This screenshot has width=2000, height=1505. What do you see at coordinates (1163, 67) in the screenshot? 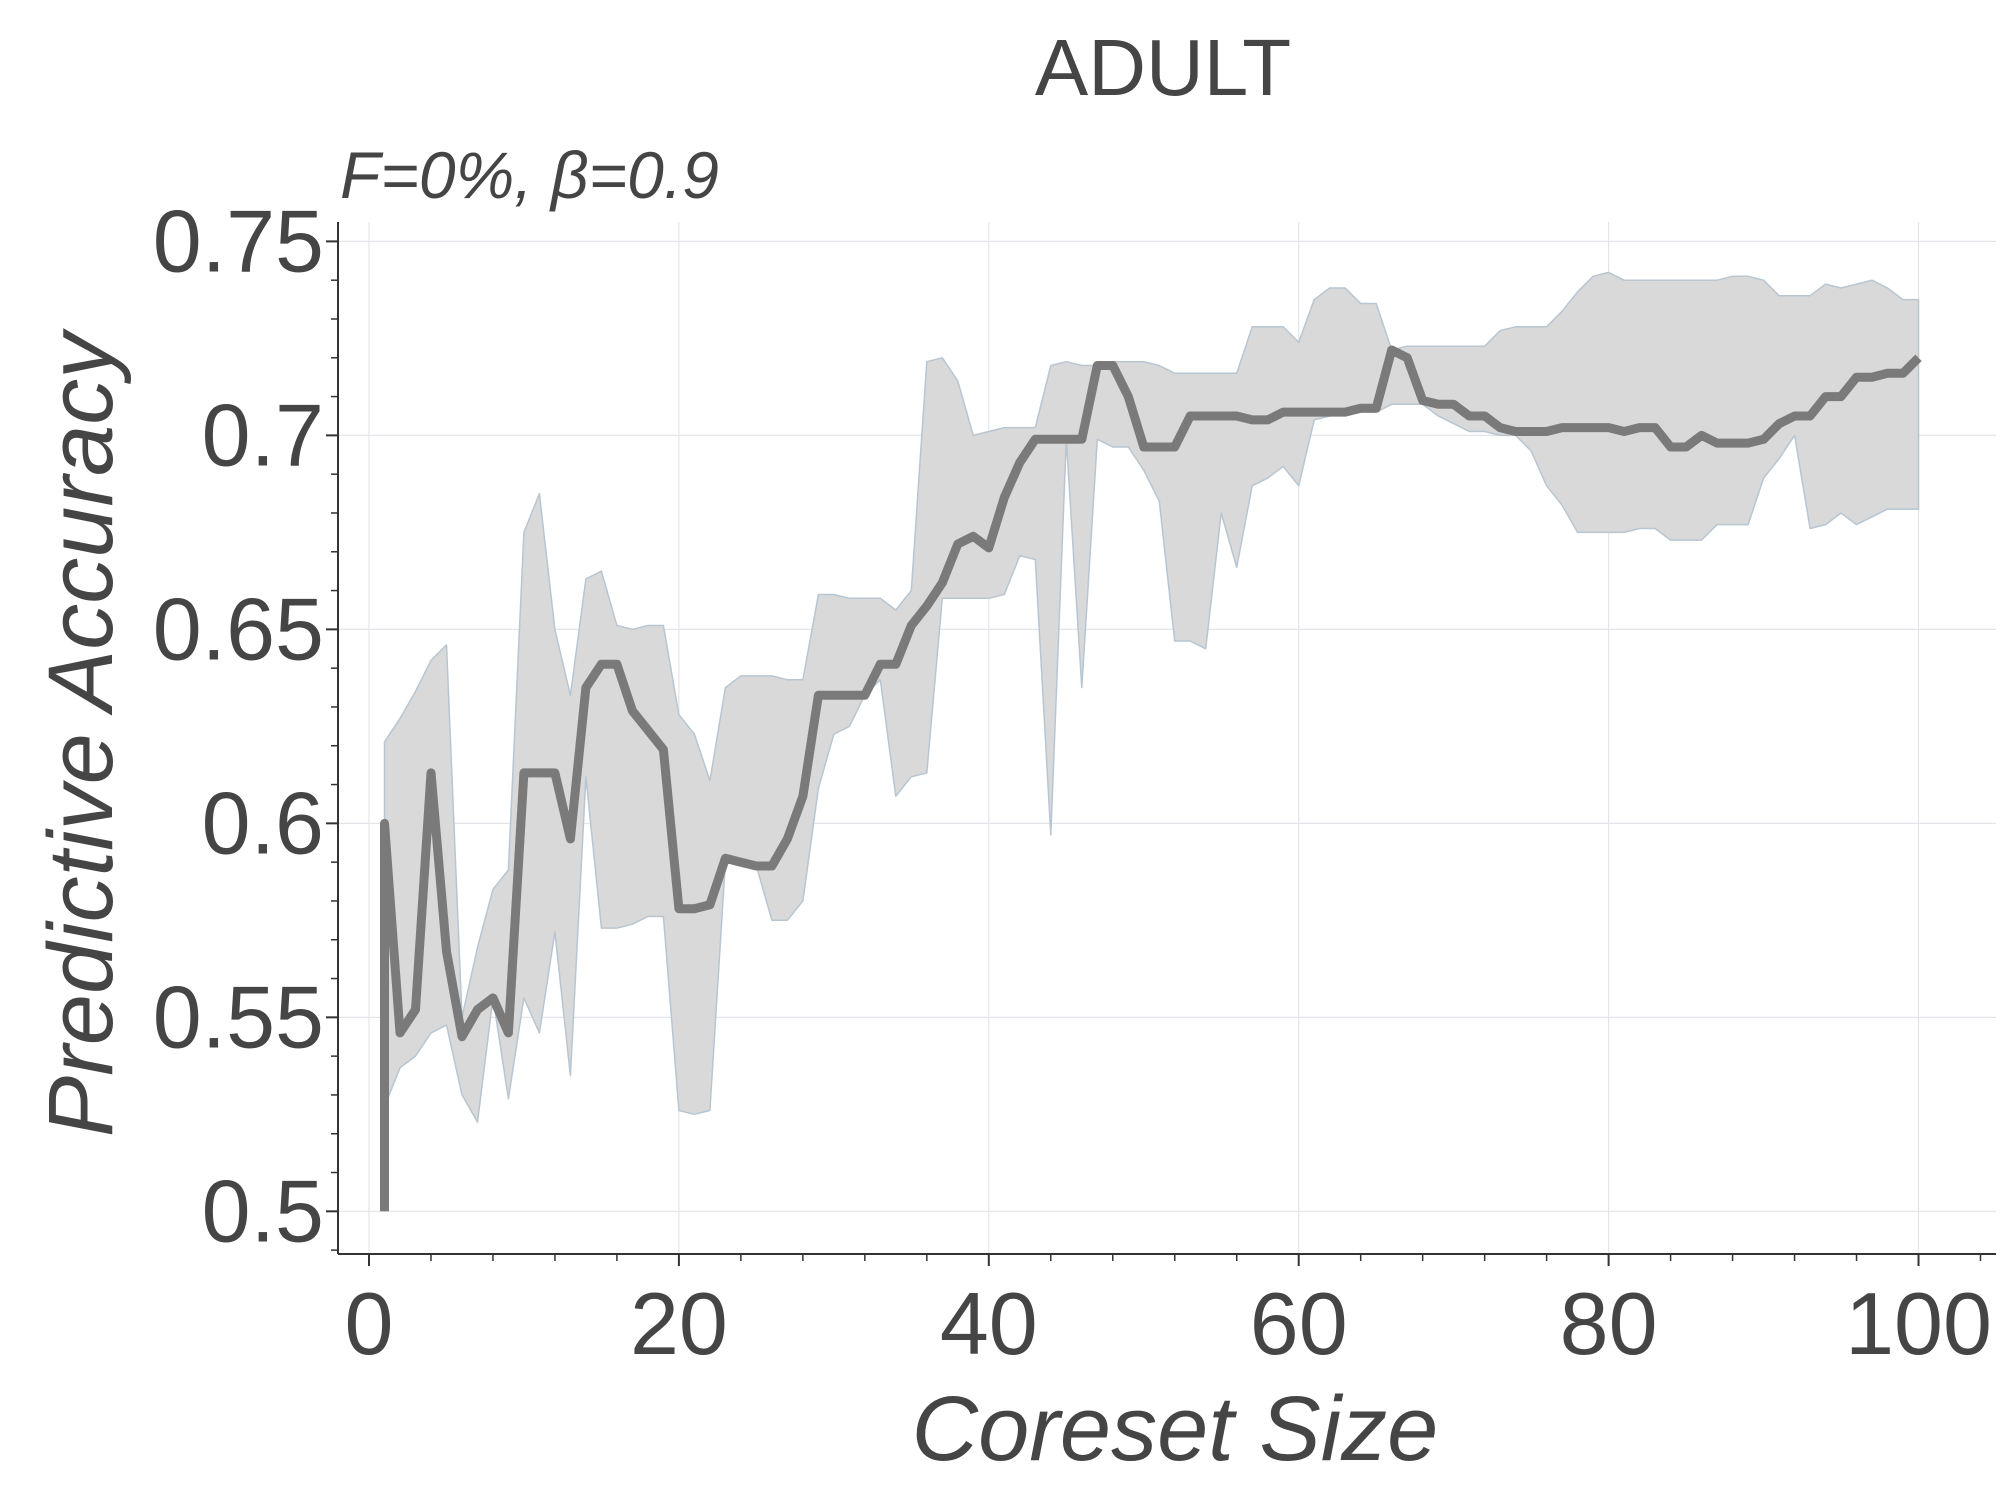
I see `chart-title: ADULT` at bounding box center [1163, 67].